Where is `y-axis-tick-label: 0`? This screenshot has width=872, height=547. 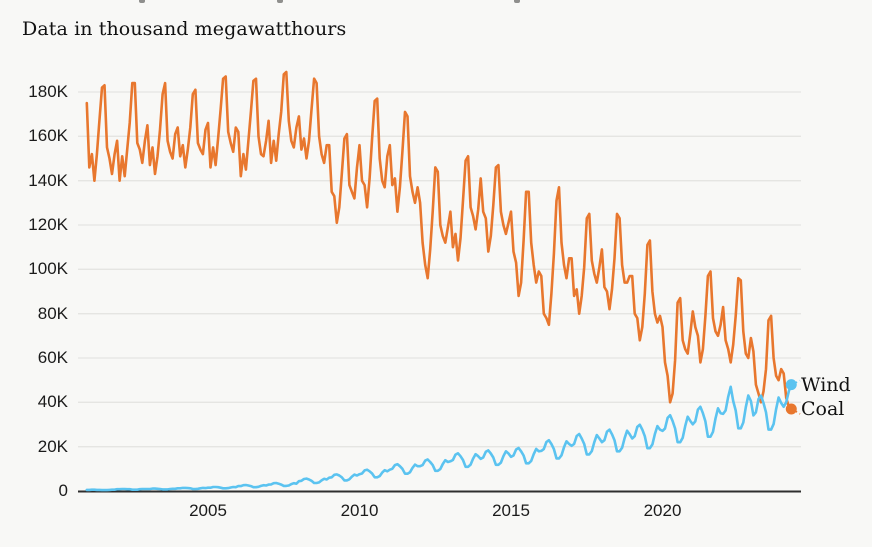
y-axis-tick-label: 0 is located at coordinates (63, 490).